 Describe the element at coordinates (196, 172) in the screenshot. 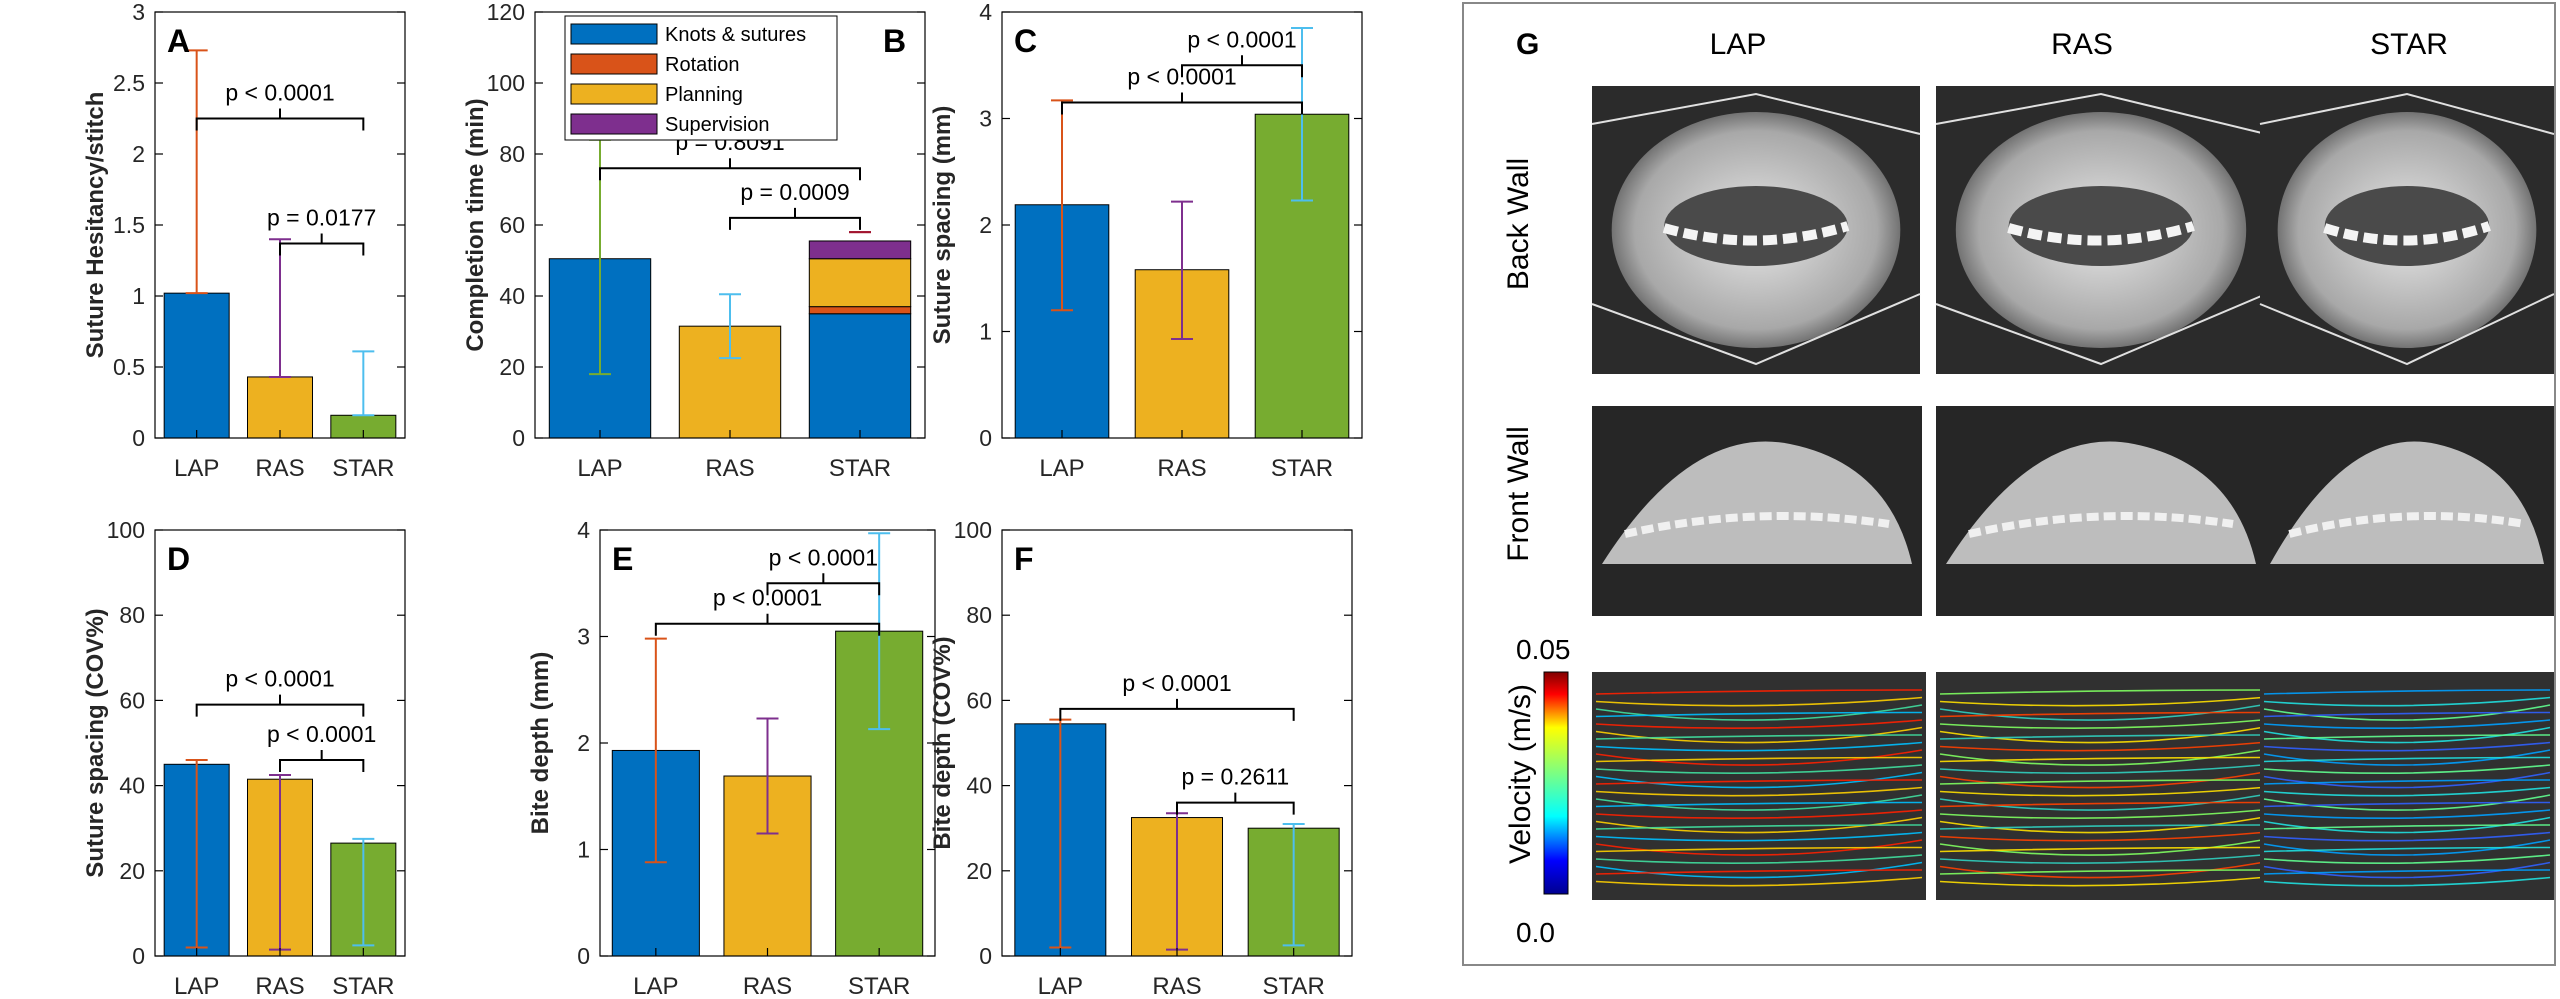

I see `errorbar-a-lap` at that location.